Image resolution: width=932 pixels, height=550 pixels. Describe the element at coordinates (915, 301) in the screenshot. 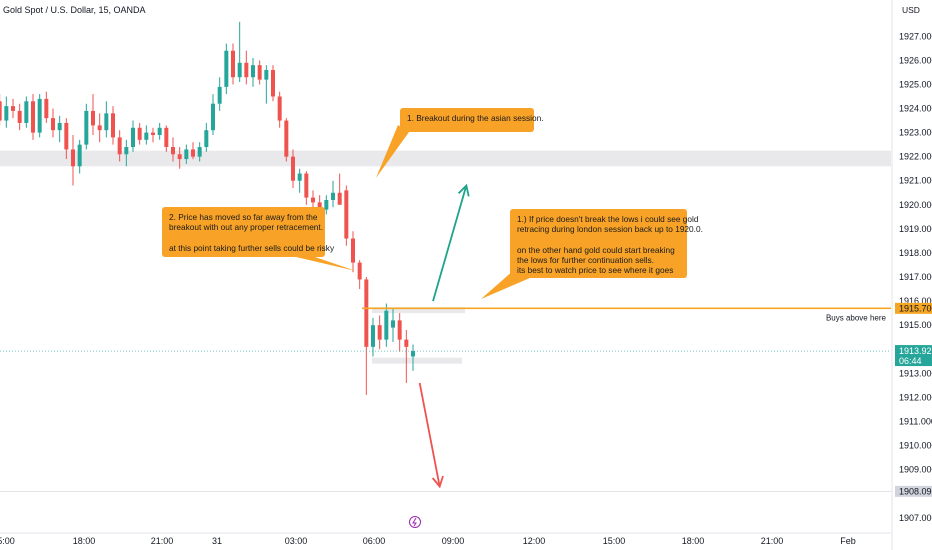

I see `y-tick-label-11: 1916.000` at that location.